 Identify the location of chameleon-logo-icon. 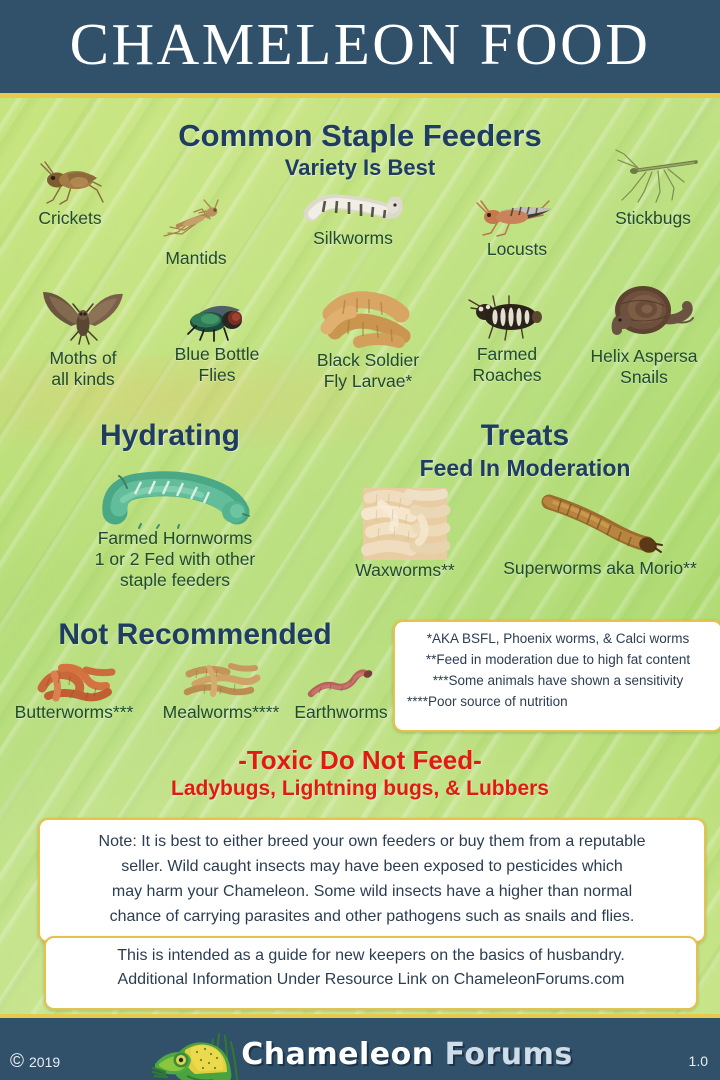
(195, 1055).